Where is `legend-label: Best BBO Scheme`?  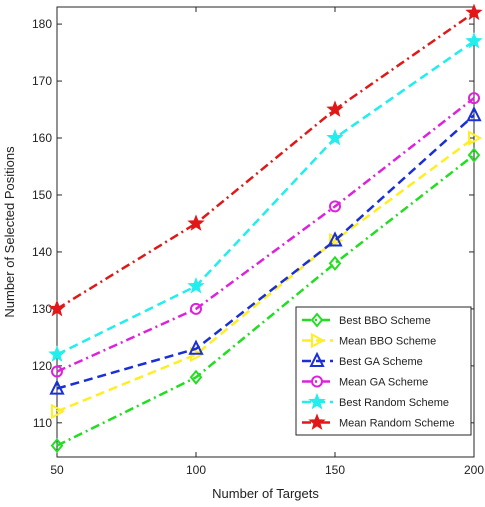
legend-label: Best BBO Scheme is located at coordinates (385, 321).